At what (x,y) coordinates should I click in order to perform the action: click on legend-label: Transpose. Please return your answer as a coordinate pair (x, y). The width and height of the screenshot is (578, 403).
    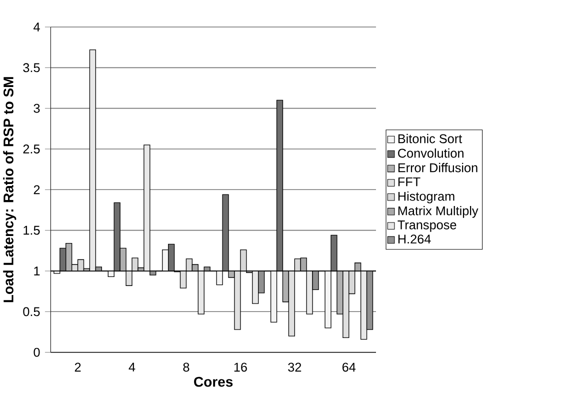
    Looking at the image, I should click on (427, 226).